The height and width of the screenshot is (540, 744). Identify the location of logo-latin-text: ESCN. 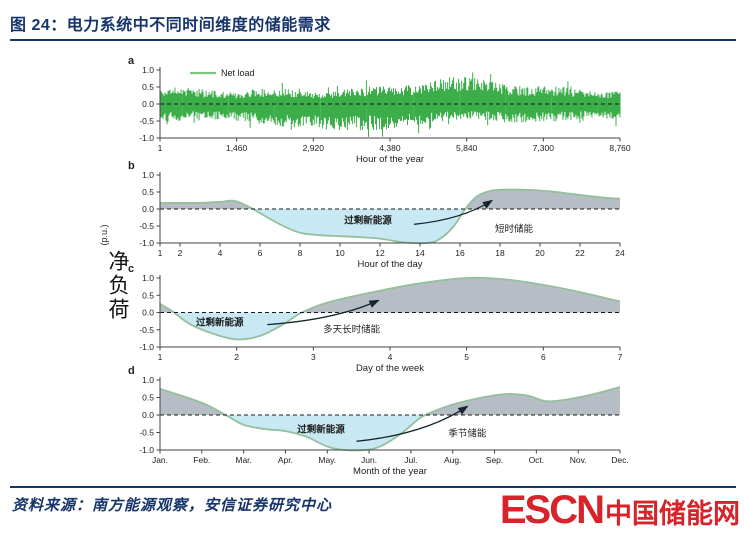
(552, 510).